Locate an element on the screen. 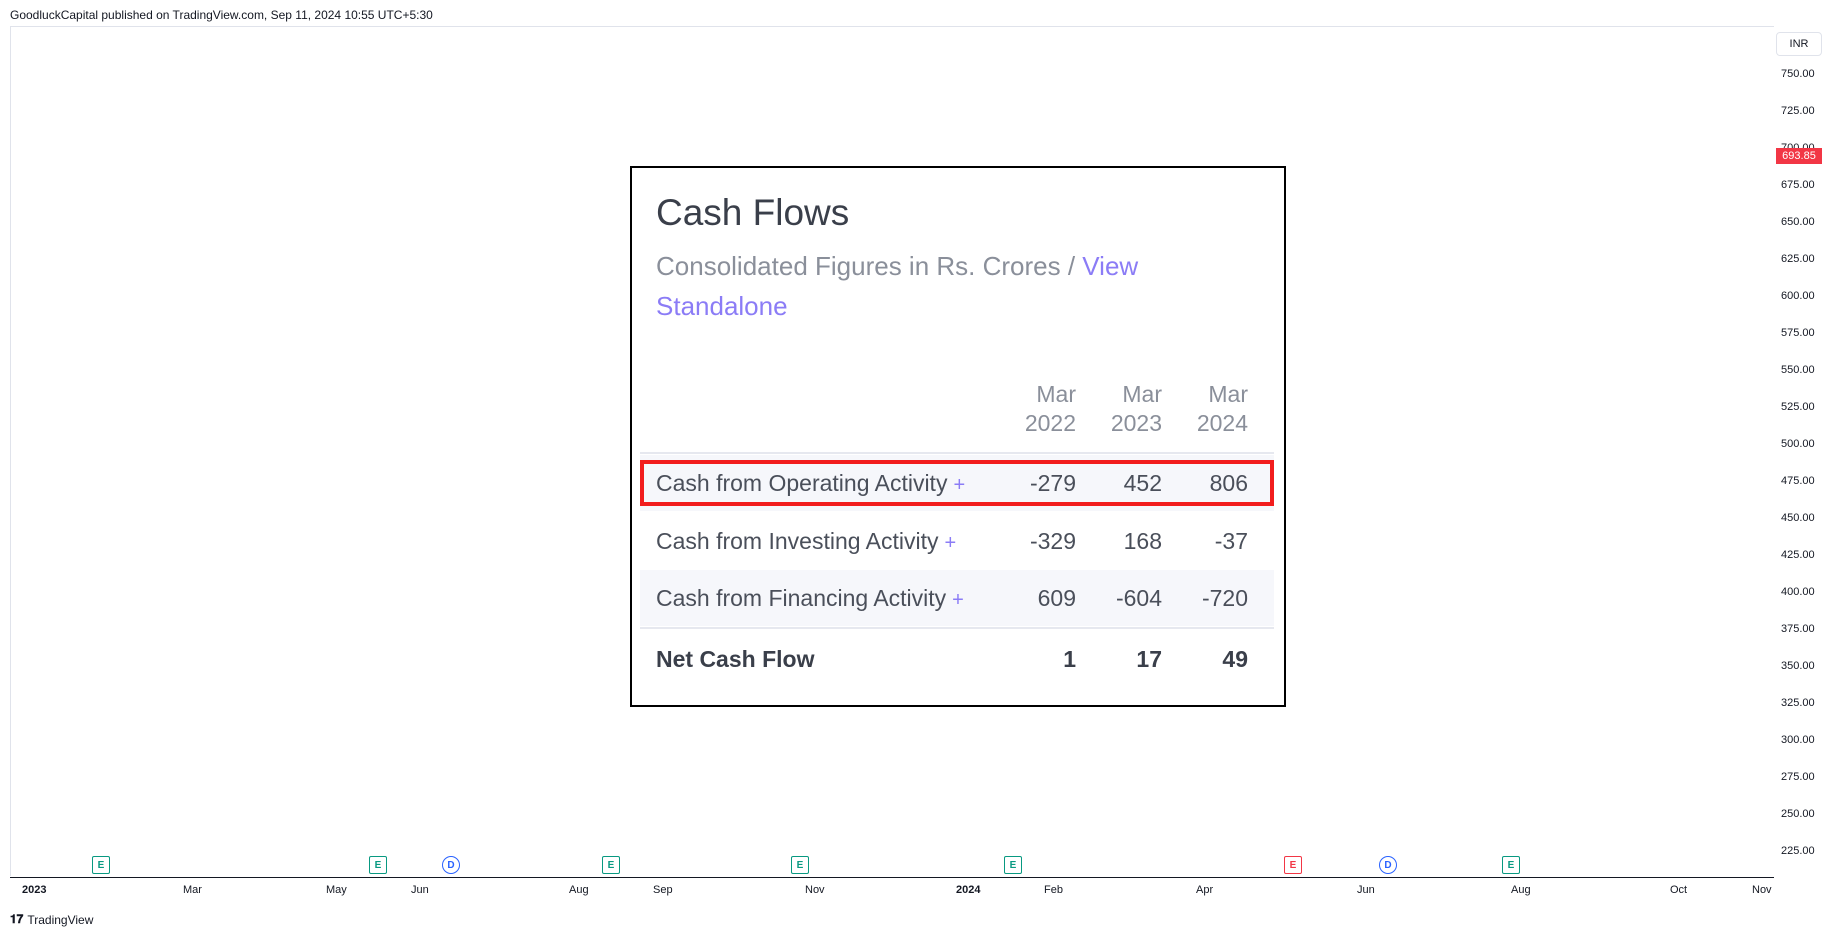  row-value: -604 is located at coordinates (1138, 597).